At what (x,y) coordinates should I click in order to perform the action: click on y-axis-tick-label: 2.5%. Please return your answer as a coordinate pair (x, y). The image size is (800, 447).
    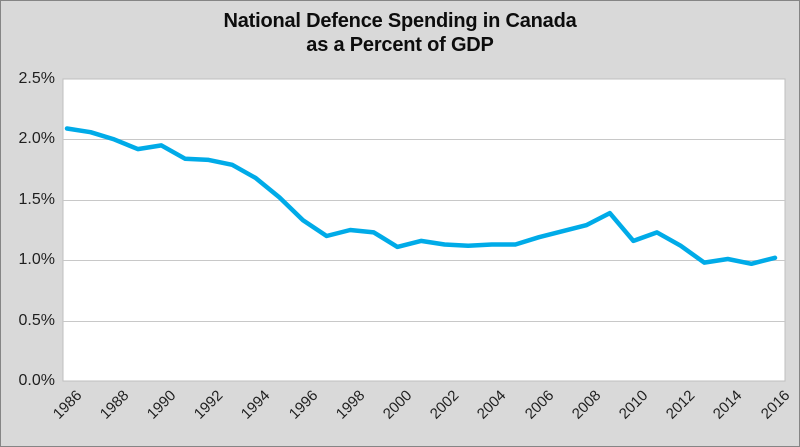
    Looking at the image, I should click on (36, 78).